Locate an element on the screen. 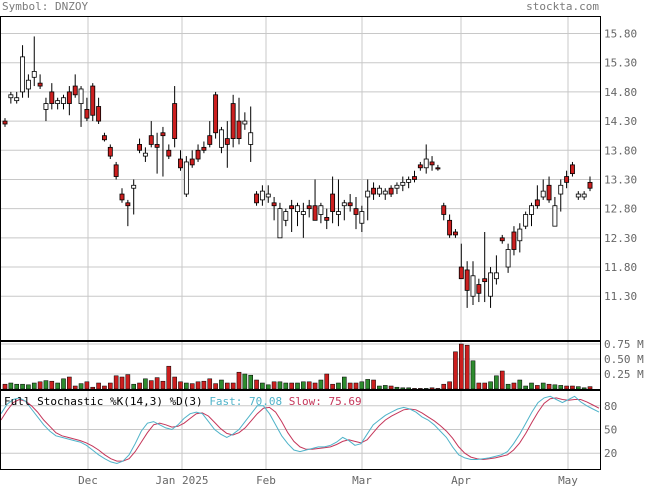  fast-value: Fast: 70.08 is located at coordinates (246, 401).